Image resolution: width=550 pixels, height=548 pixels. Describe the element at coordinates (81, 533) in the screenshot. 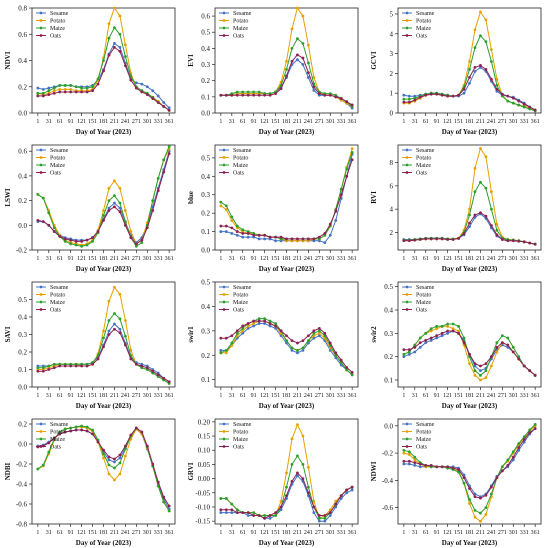

I see `x-tick-label: 121` at that location.